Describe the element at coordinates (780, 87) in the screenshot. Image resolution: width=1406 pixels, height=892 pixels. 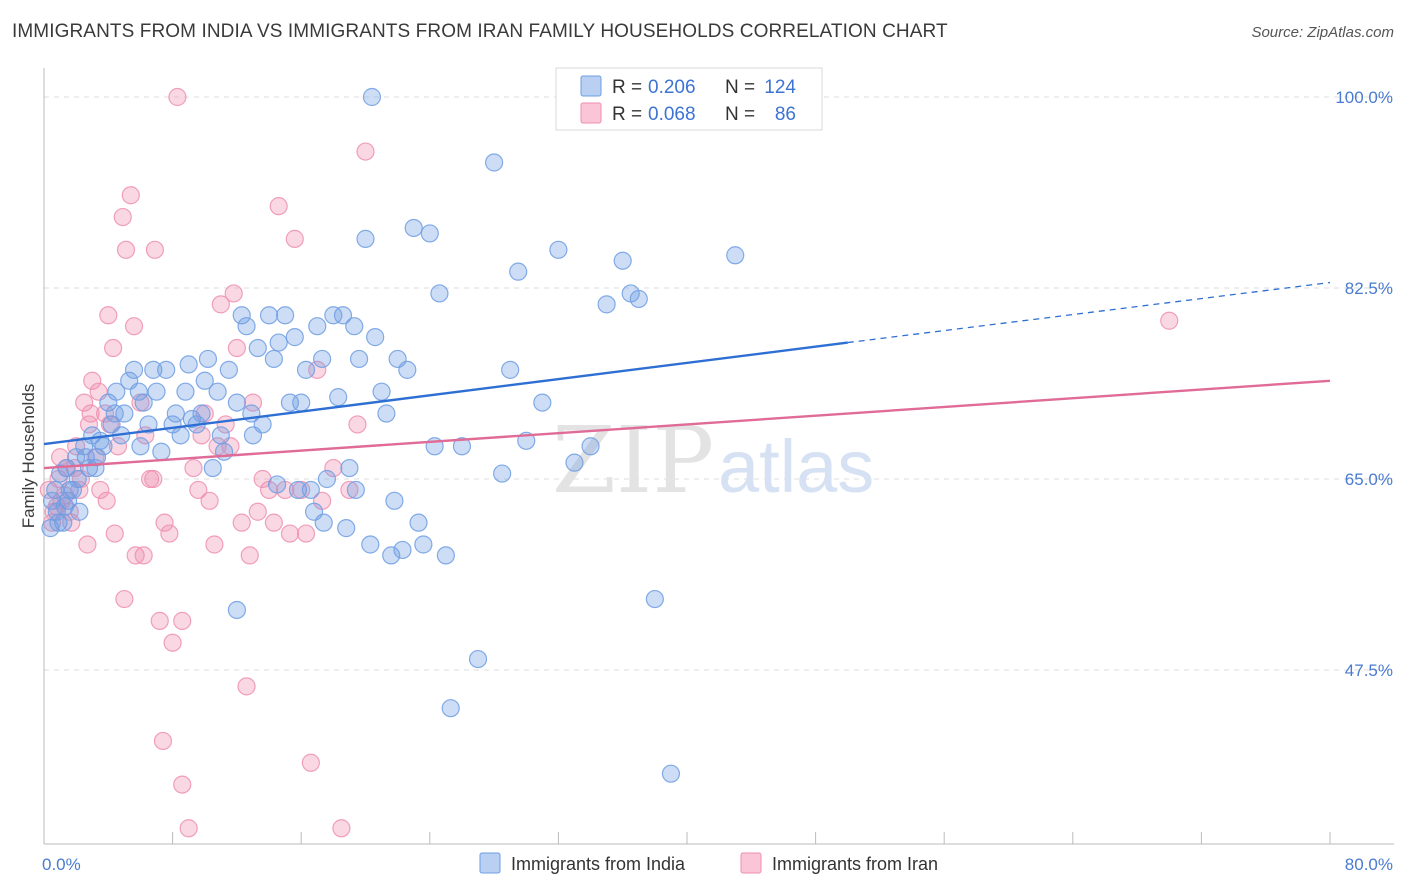
I see `legend-india-n-value: 124` at that location.